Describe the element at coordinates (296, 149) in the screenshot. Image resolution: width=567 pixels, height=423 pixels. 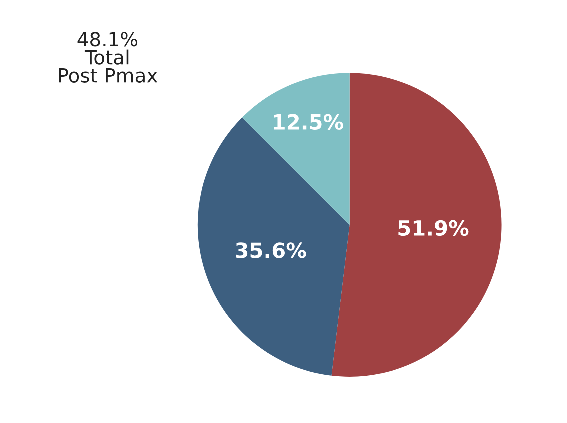
I see `pie-slice` at that location.